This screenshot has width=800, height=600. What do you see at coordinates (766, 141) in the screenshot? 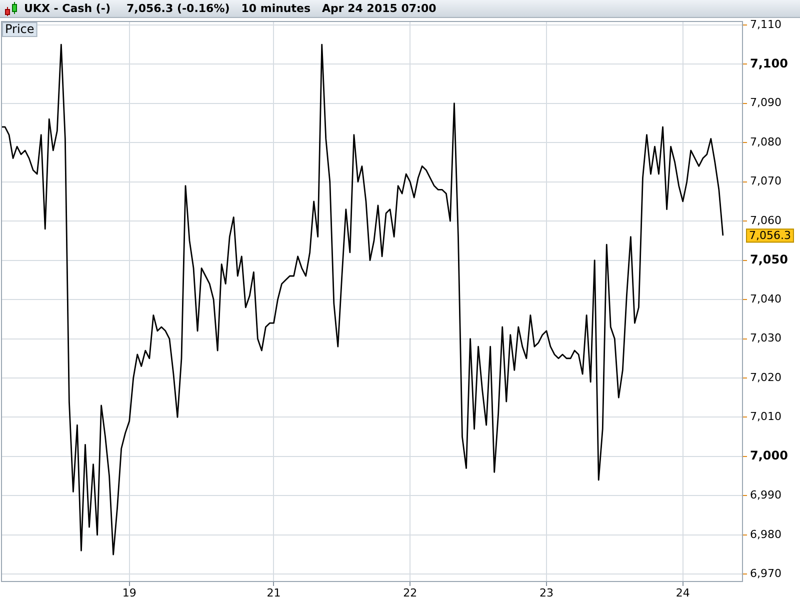
I see `y-tick-label: 7,080` at bounding box center [766, 141].